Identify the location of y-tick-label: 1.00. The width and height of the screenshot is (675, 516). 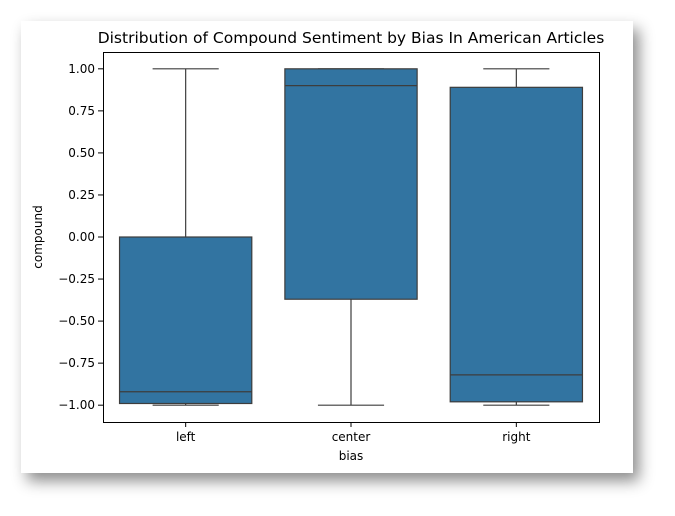
(81, 69).